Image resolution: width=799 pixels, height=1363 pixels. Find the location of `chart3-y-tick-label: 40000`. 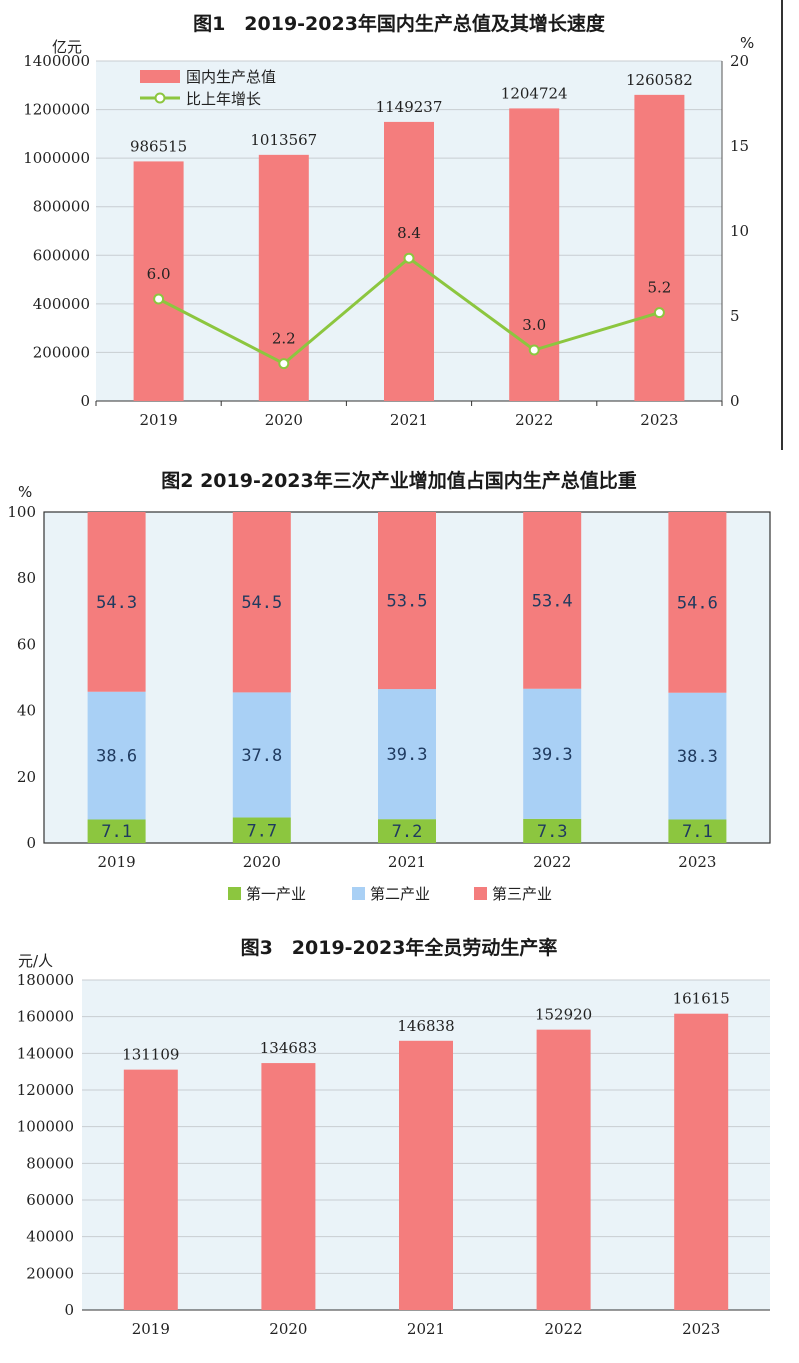

chart3-y-tick-label: 40000 is located at coordinates (50, 1237).